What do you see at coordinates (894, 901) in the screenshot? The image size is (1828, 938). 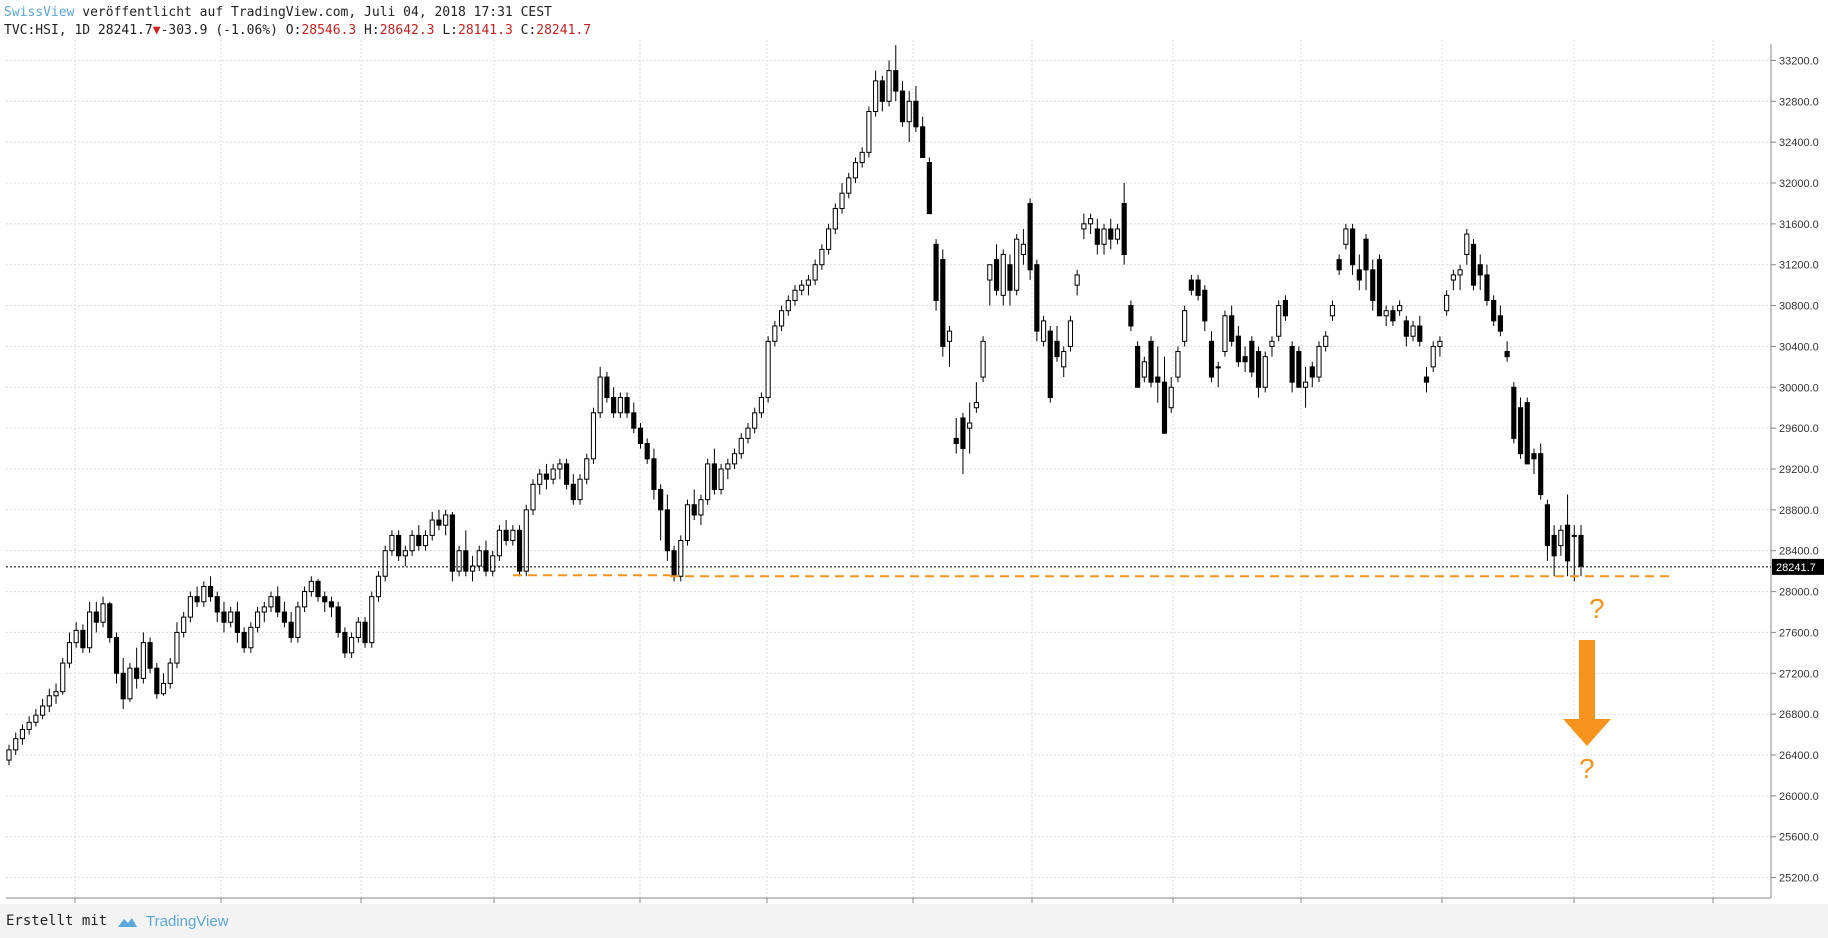 I see `time-axis: AugSepOktNovDez2018FebMrzAprMaiJunJulAug` at bounding box center [894, 901].